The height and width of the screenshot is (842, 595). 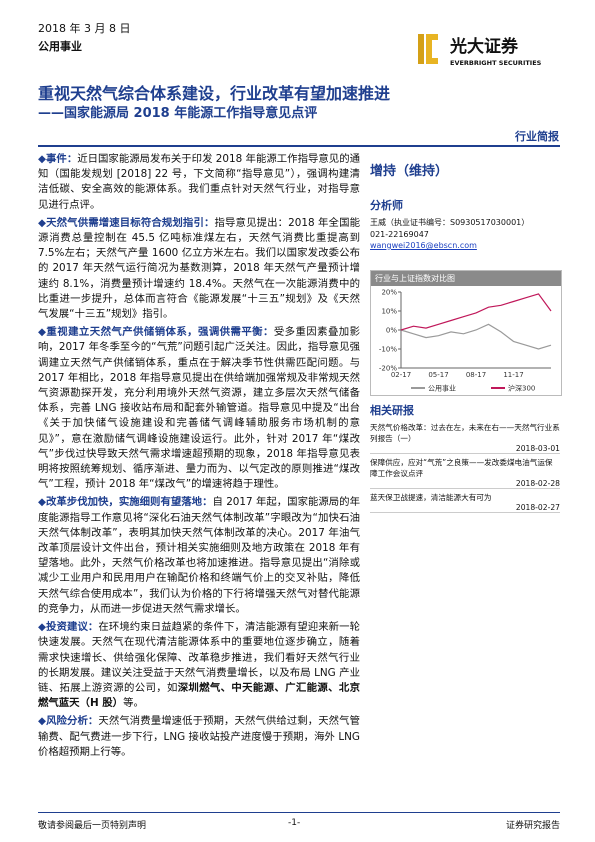 I want to click on sector: 公用事业, so click(x=60, y=46).